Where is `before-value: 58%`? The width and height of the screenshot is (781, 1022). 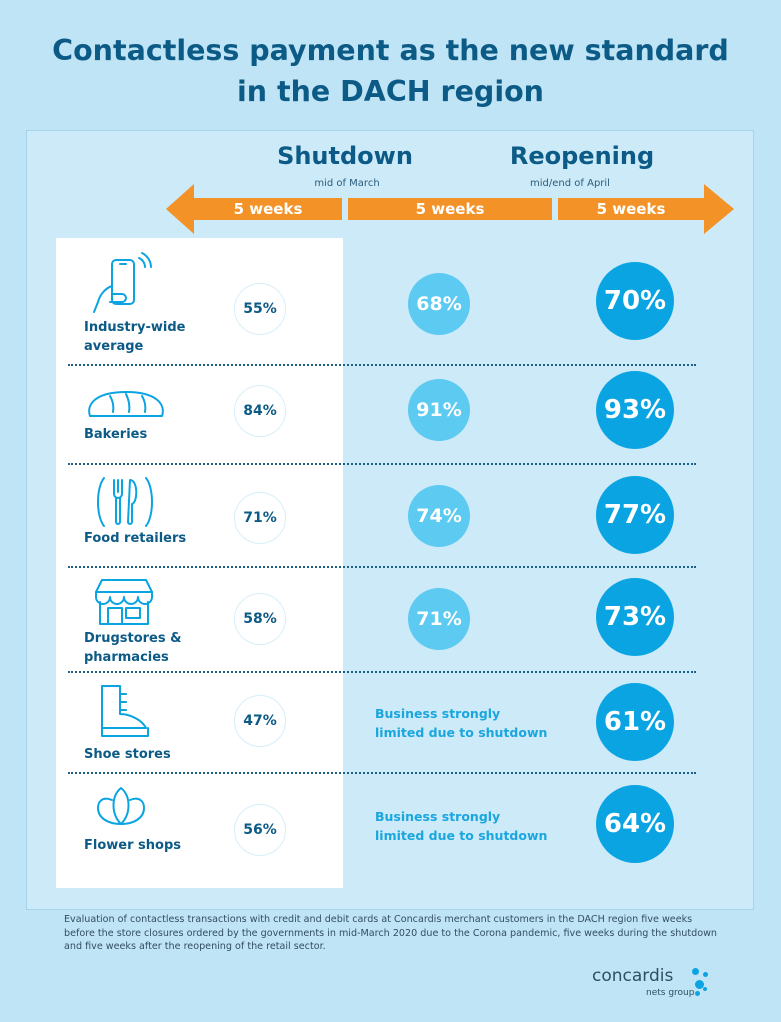
before-value: 58% is located at coordinates (260, 619).